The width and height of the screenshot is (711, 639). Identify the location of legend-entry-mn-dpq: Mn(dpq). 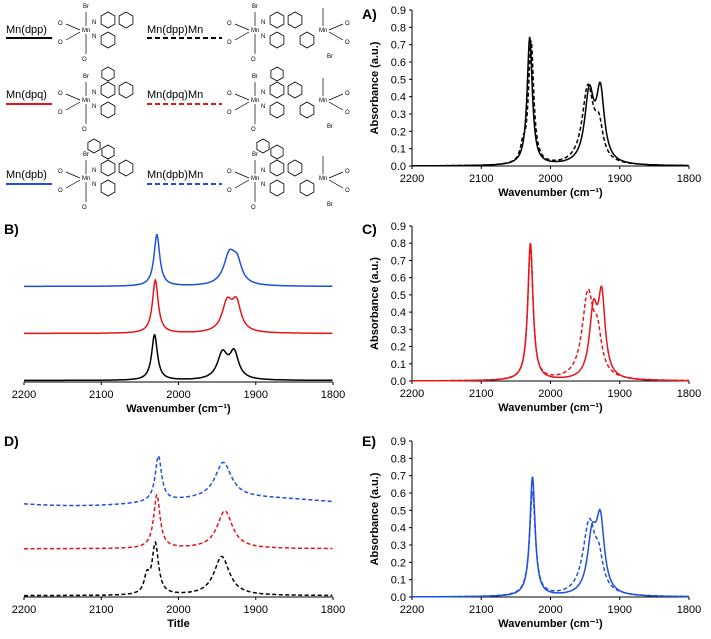
(29, 97).